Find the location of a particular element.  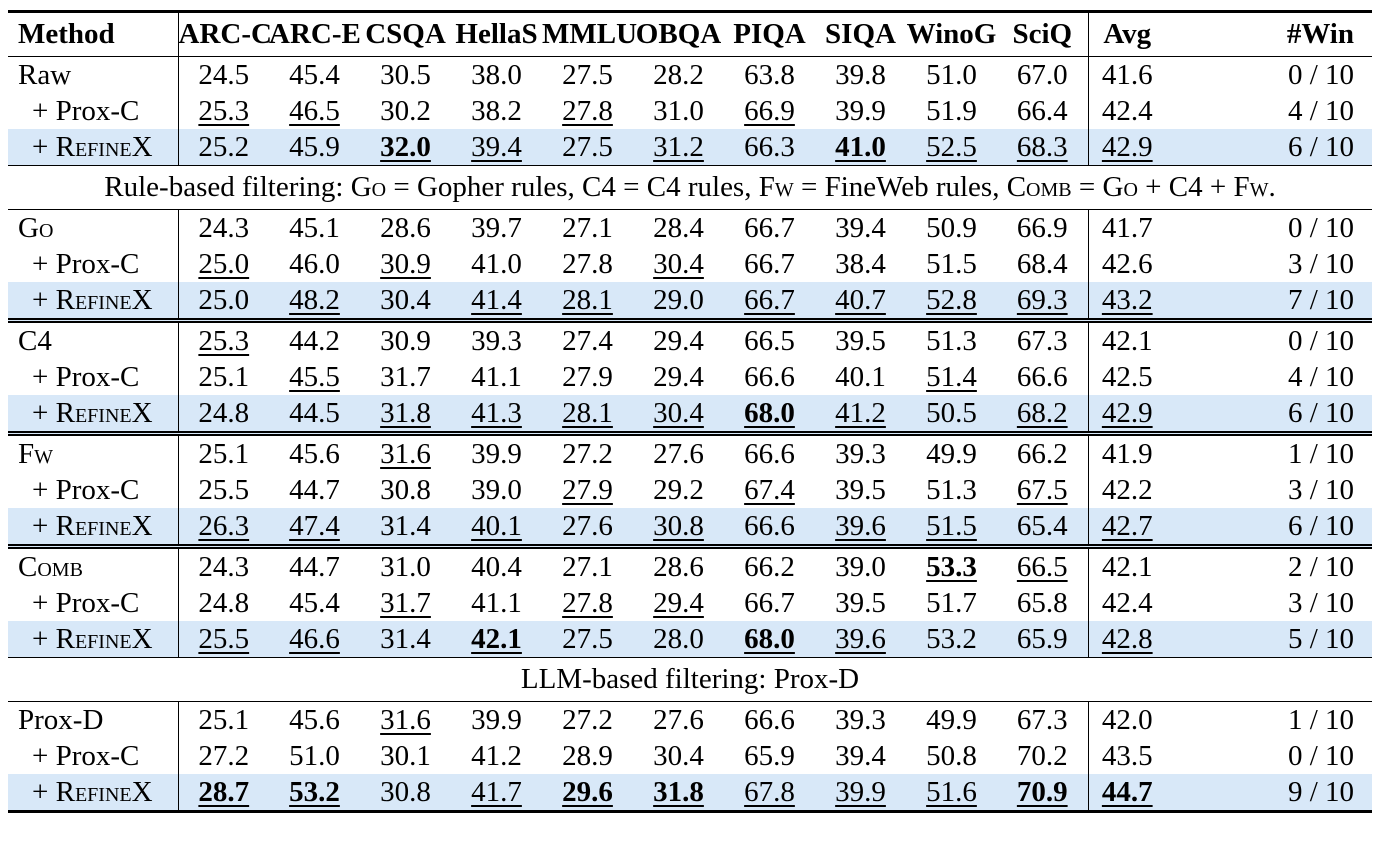

value-text: 66.6 is located at coordinates (1042, 377).